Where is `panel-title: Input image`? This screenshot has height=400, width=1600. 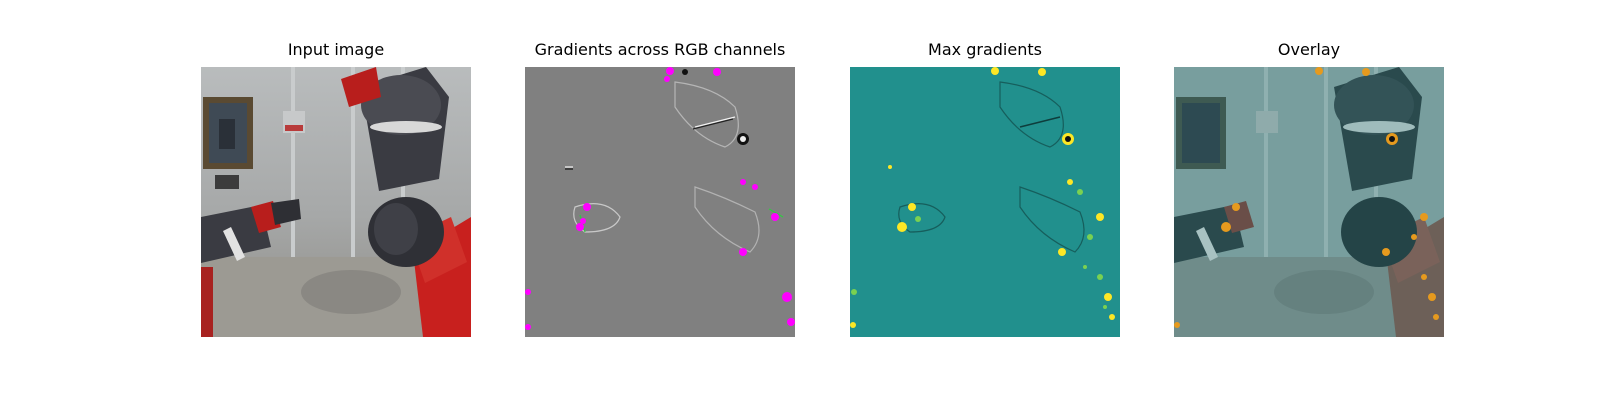
panel-title: Input image is located at coordinates (336, 49).